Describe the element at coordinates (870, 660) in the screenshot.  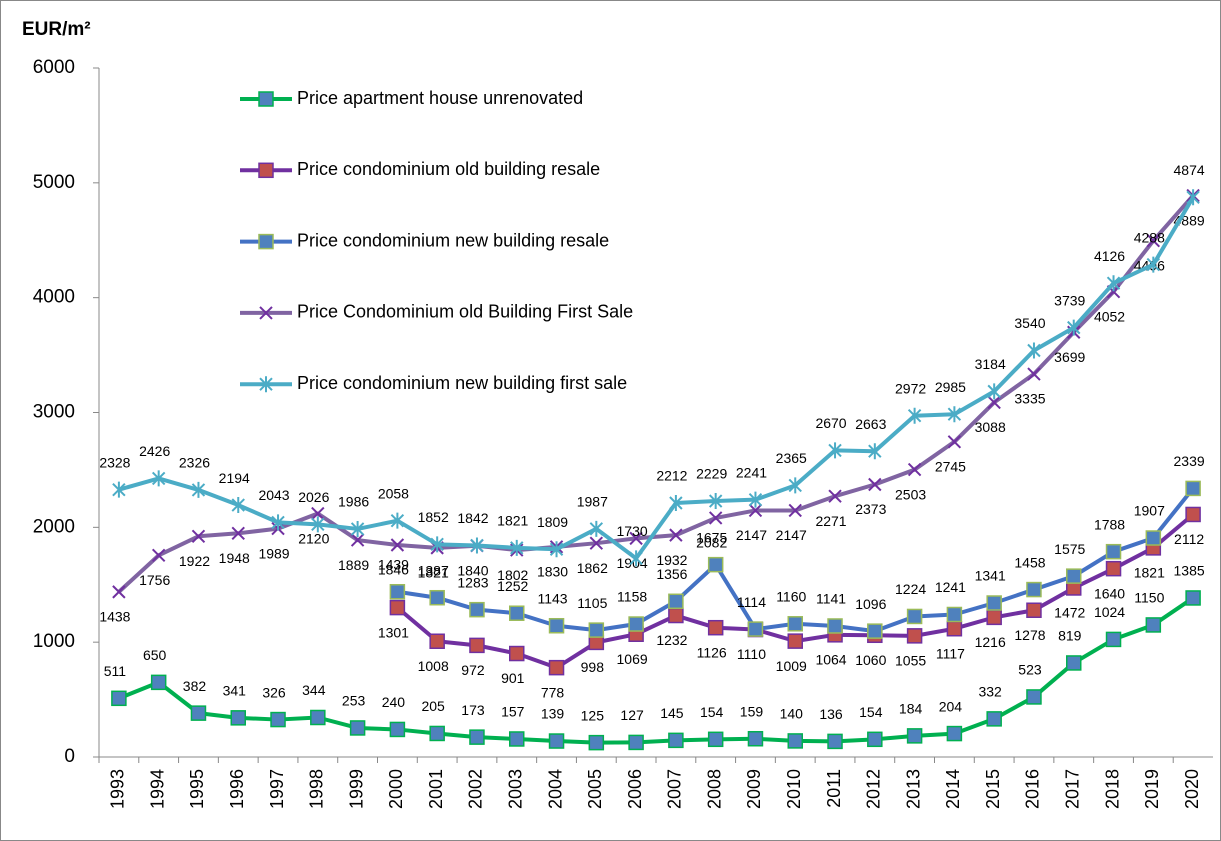
I see `data-label: 1060` at that location.